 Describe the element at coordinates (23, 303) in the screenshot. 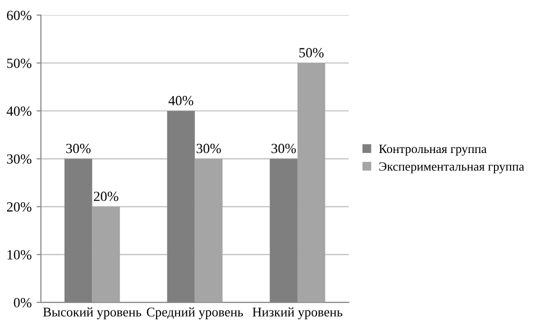

I see `y-tick-label: 0%` at that location.